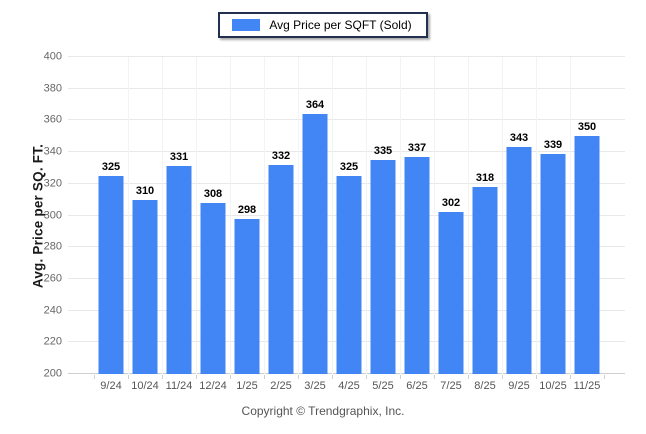  I want to click on bar-value-label: 335, so click(383, 150).